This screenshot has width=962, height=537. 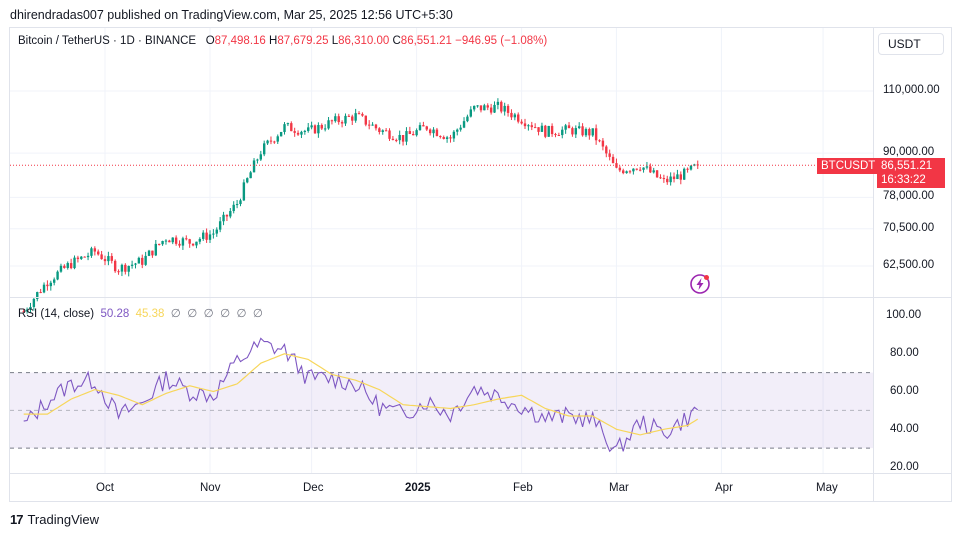 What do you see at coordinates (724, 488) in the screenshot?
I see `time-axis-label: Apr` at bounding box center [724, 488].